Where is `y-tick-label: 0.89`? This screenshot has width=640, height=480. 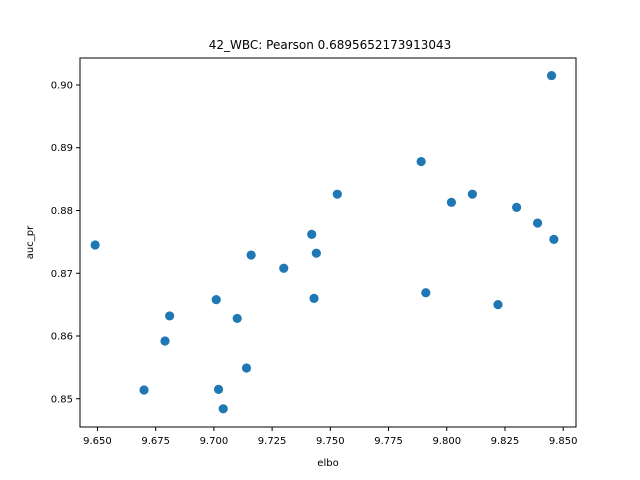
y-tick-label: 0.89 is located at coordinates (62, 148).